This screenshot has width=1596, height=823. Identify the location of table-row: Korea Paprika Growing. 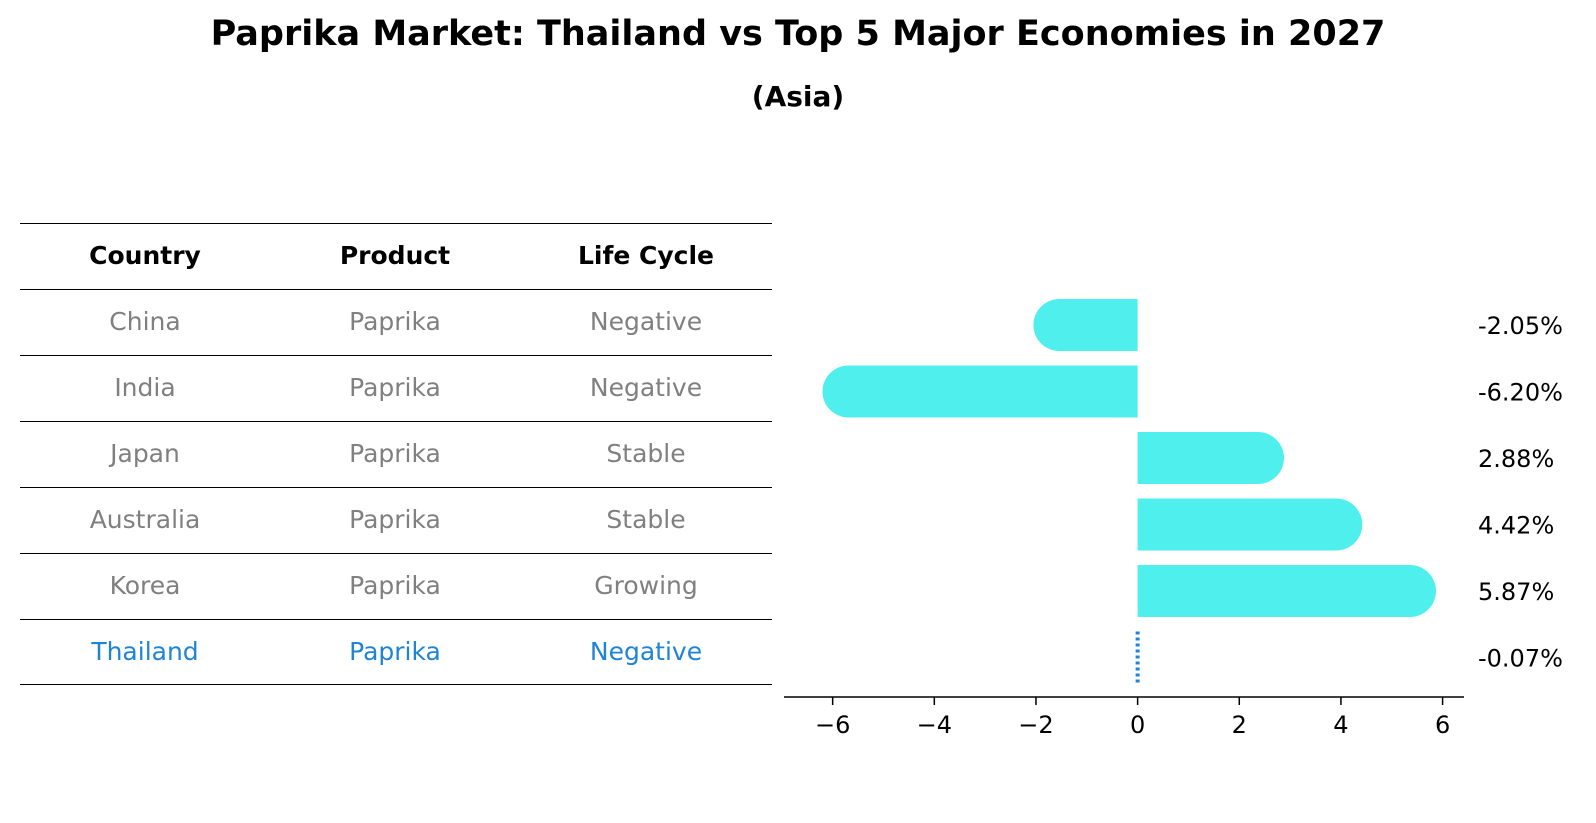
(396, 586).